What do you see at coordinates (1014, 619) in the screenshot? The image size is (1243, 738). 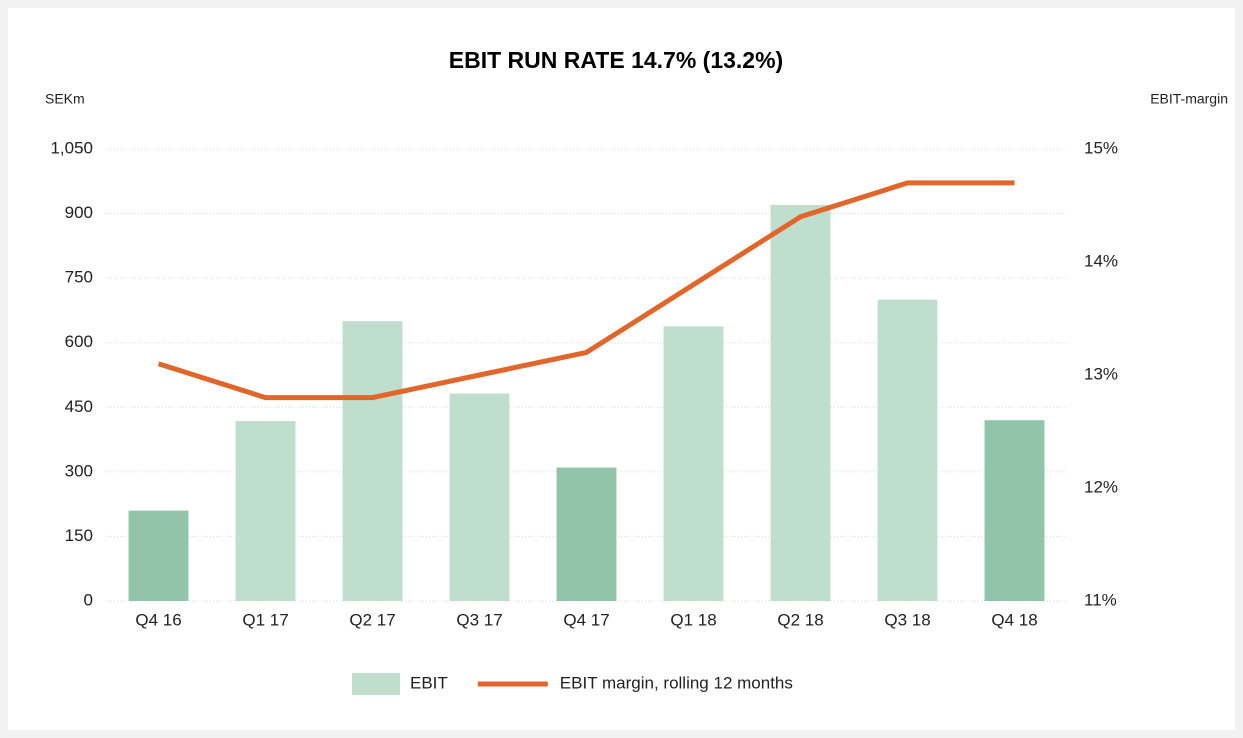 I see `x-tick-label: Q4 18` at bounding box center [1014, 619].